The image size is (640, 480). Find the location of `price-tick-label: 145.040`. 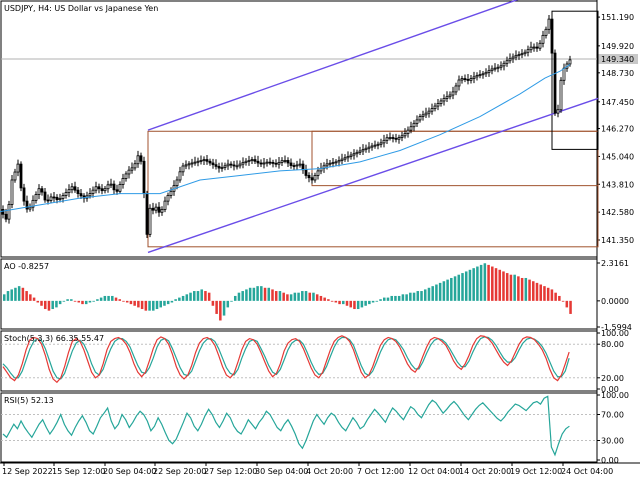

price-tick-label: 145.040 is located at coordinates (617, 156).